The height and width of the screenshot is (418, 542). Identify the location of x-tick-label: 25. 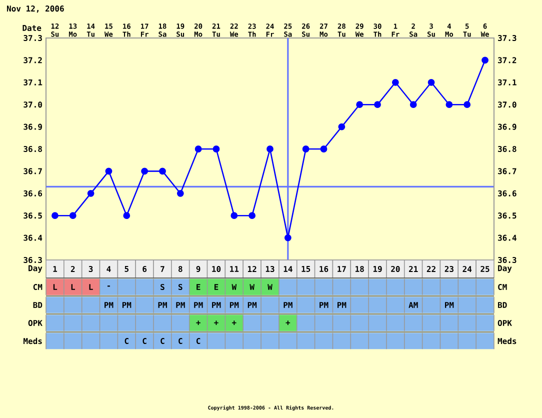
(485, 269).